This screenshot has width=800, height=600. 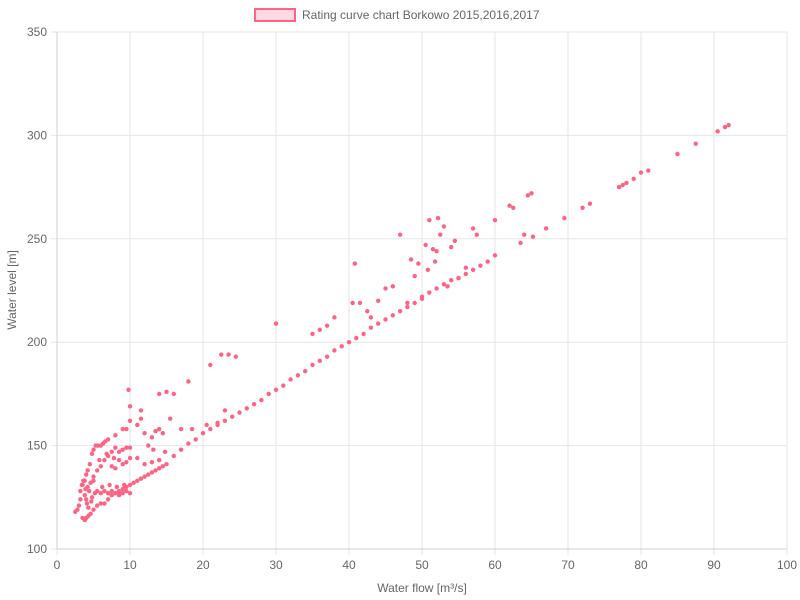 What do you see at coordinates (37, 239) in the screenshot?
I see `y-tick-label: 250` at bounding box center [37, 239].